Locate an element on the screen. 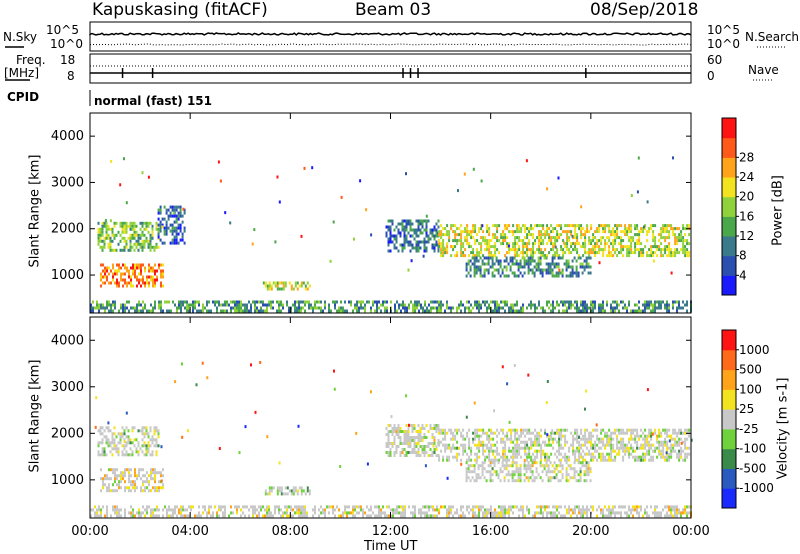 This screenshot has height=554, width=800. velocity-scatter-cell is located at coordinates (196, 385).